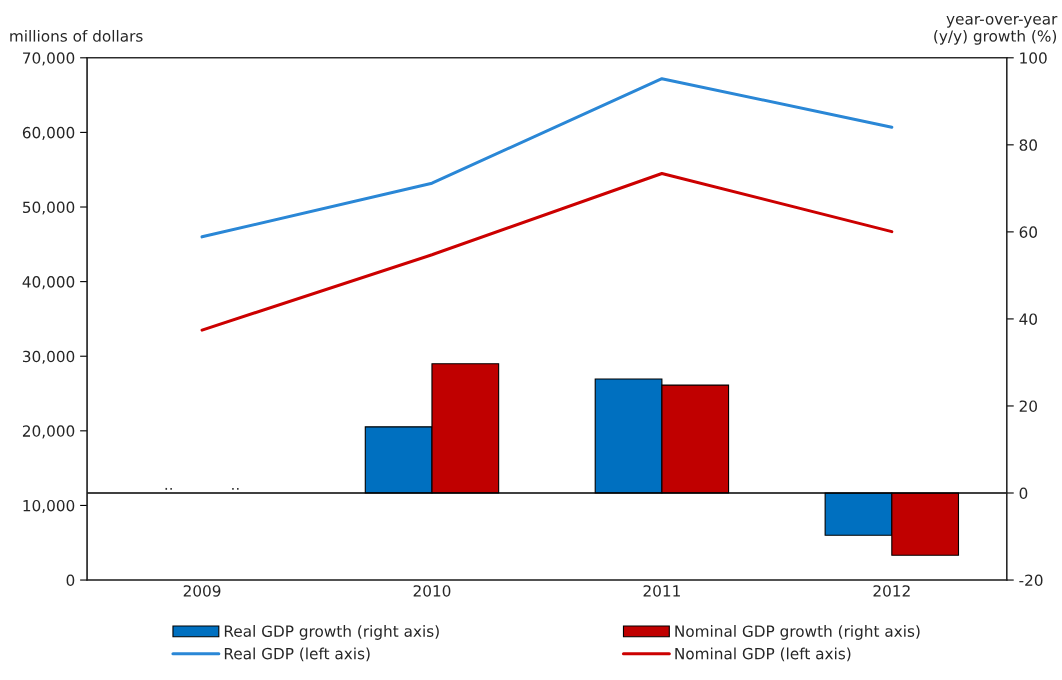 This screenshot has width=1062, height=680. I want to click on legend-label: Real GDP growth (right axis), so click(331, 632).